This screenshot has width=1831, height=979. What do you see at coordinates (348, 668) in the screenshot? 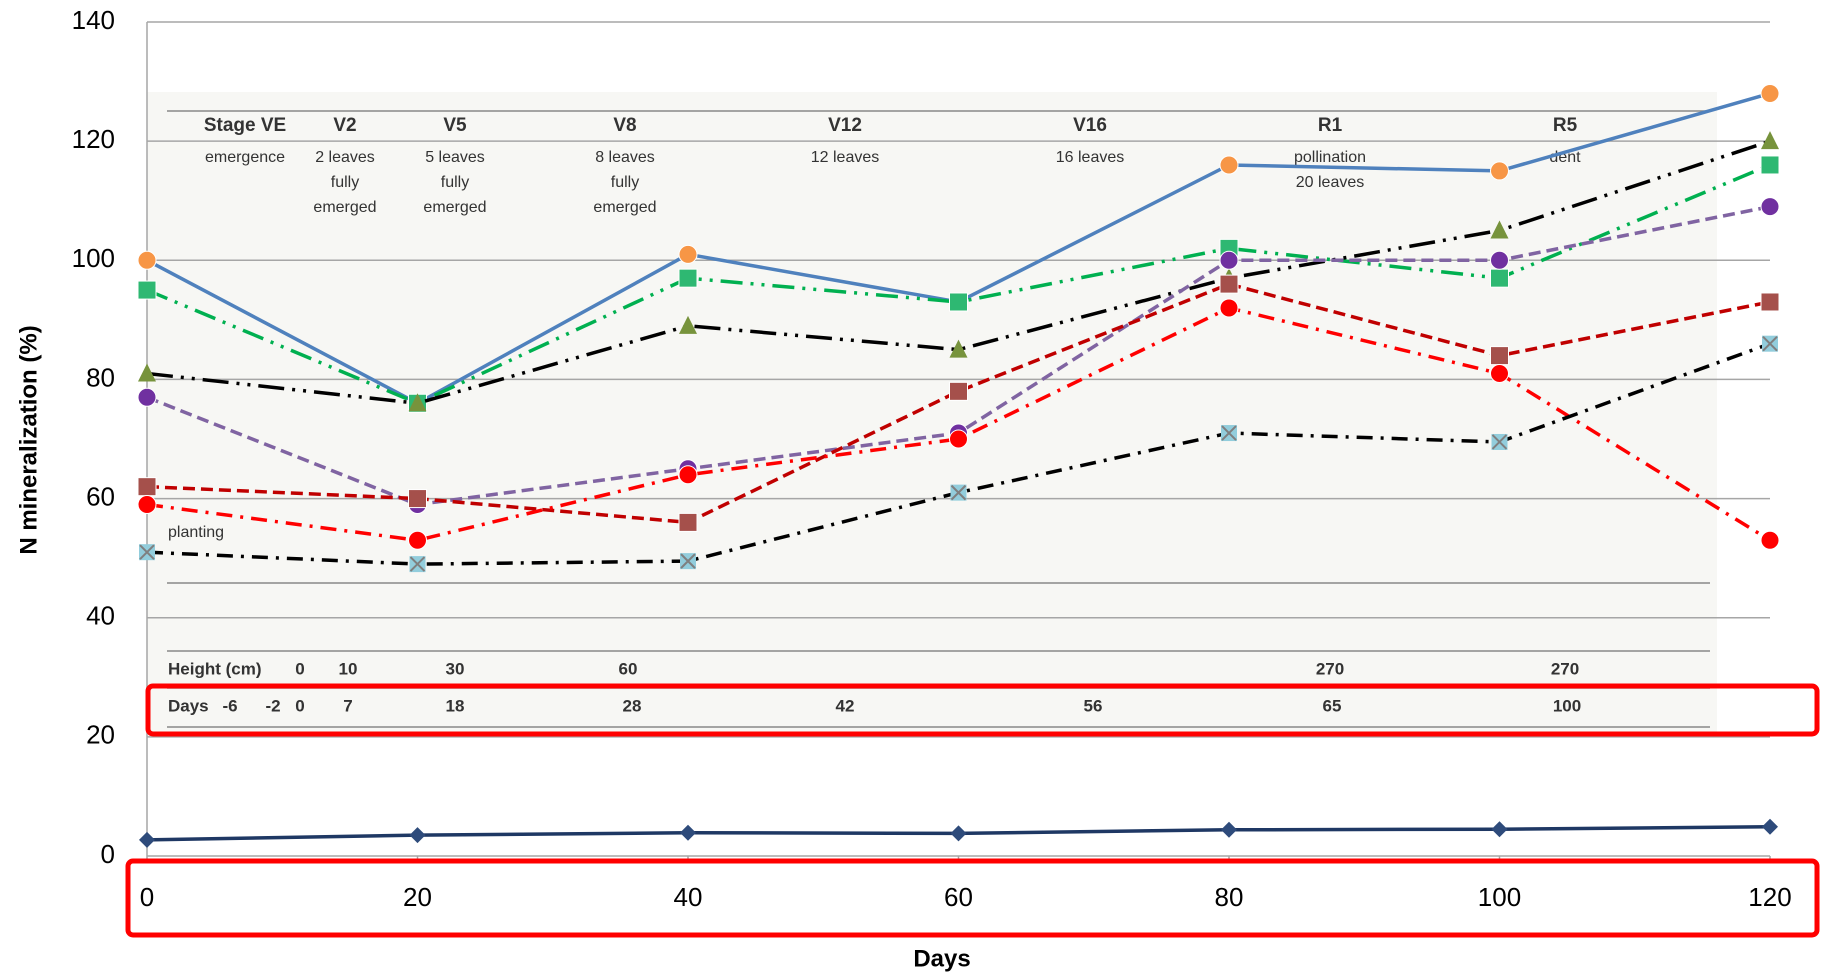
I see `height-value: 10` at bounding box center [348, 668].